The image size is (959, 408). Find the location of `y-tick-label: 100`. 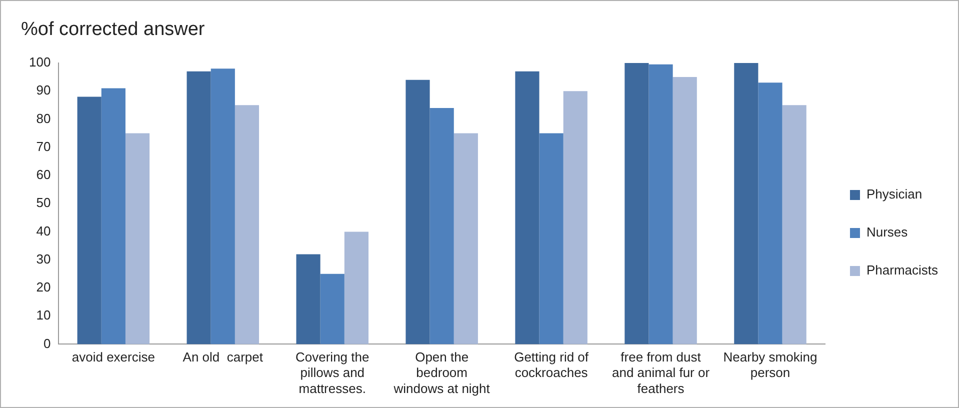

y-tick-label: 100 is located at coordinates (39, 62).